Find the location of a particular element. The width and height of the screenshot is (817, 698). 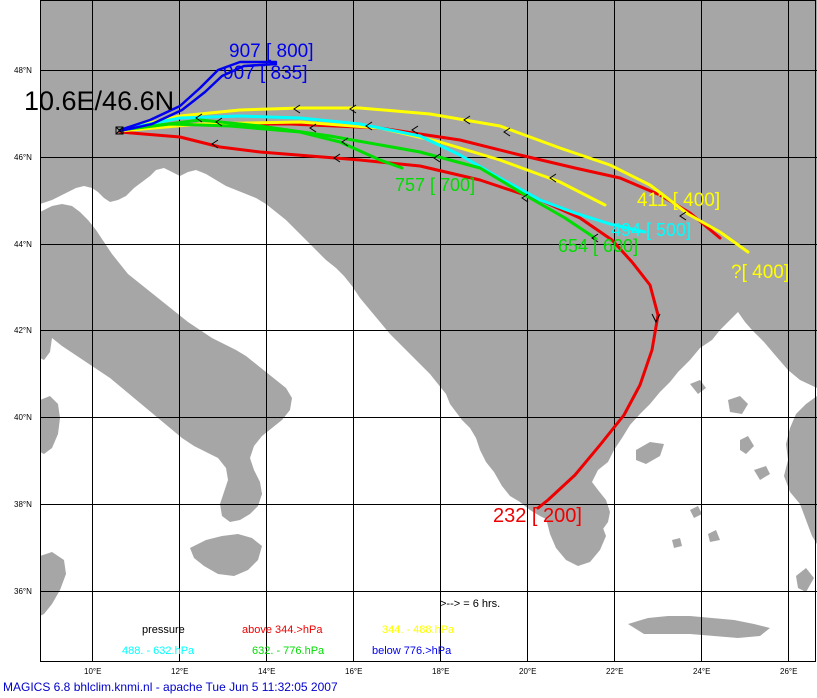

track-green-lower is located at coordinates (357, 179).